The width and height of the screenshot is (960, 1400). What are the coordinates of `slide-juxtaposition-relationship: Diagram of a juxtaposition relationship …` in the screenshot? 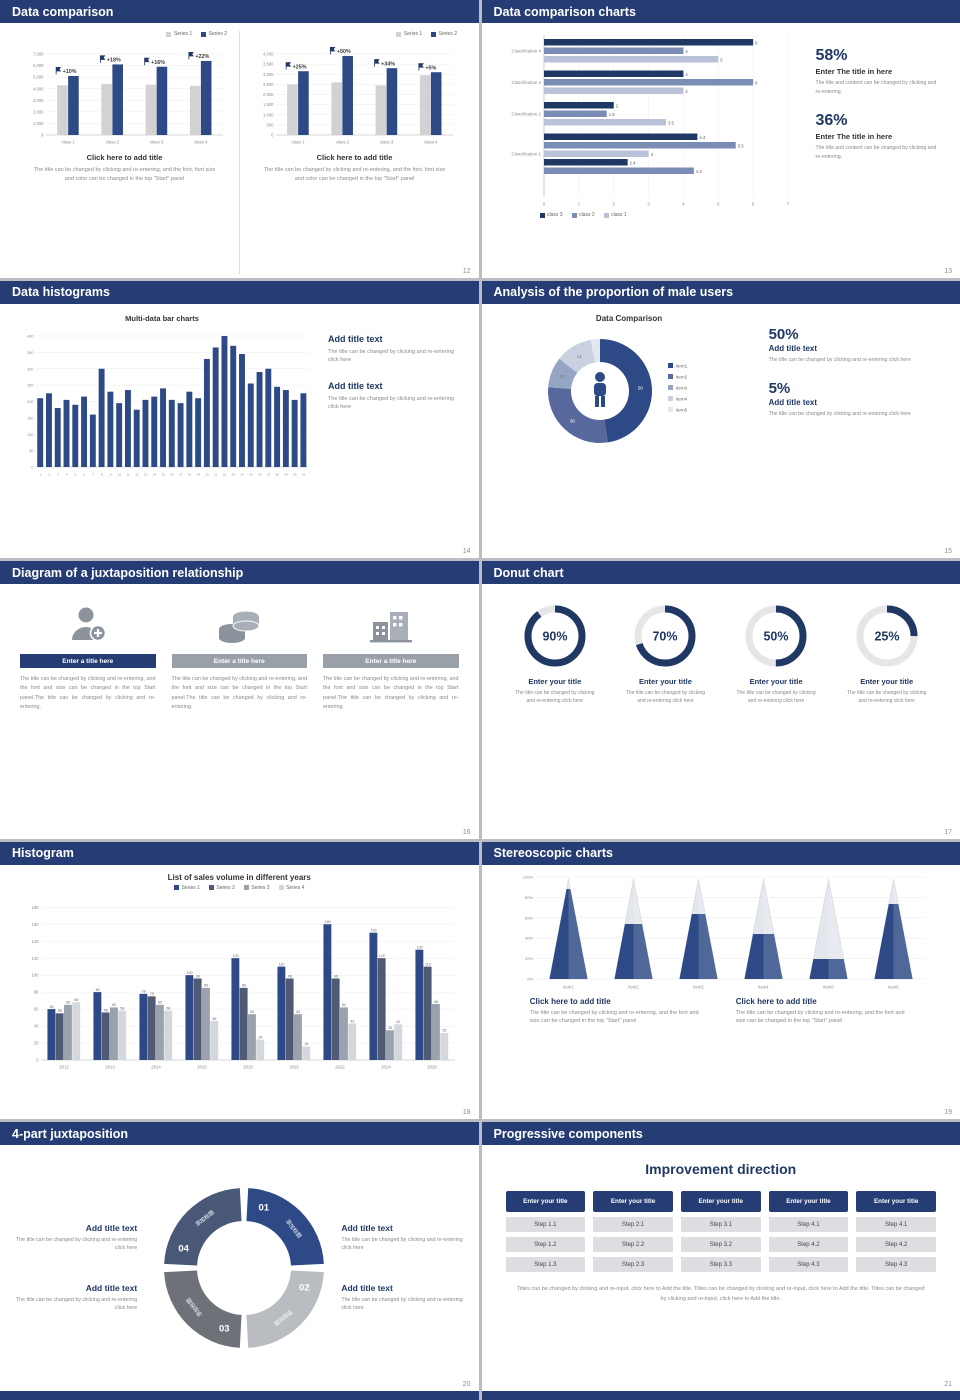 It's located at (239, 700).